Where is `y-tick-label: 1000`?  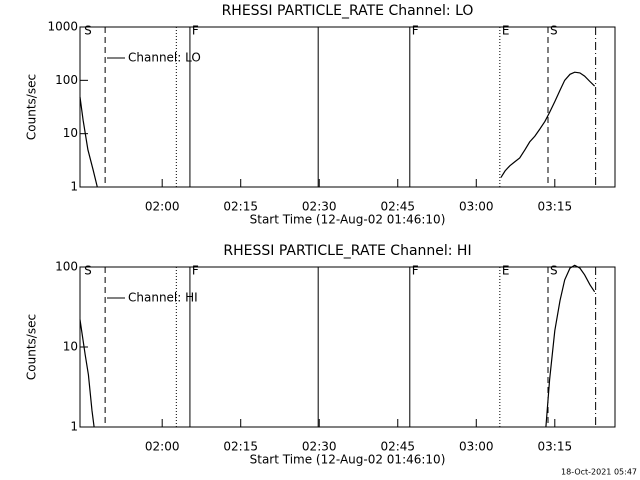
y-tick-label: 1000 is located at coordinates (62, 27).